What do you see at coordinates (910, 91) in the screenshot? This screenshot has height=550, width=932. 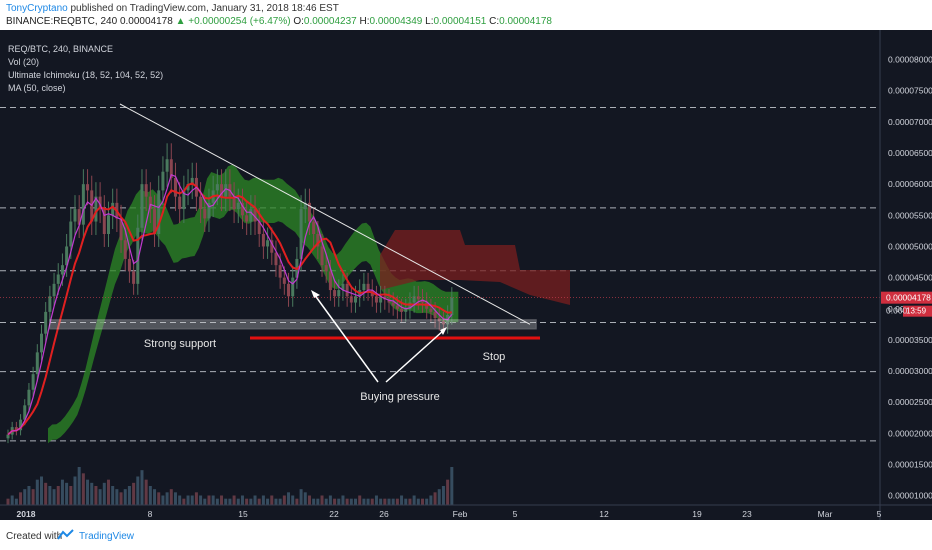 I see `y-tick-label: 0.00007500` at bounding box center [910, 91].